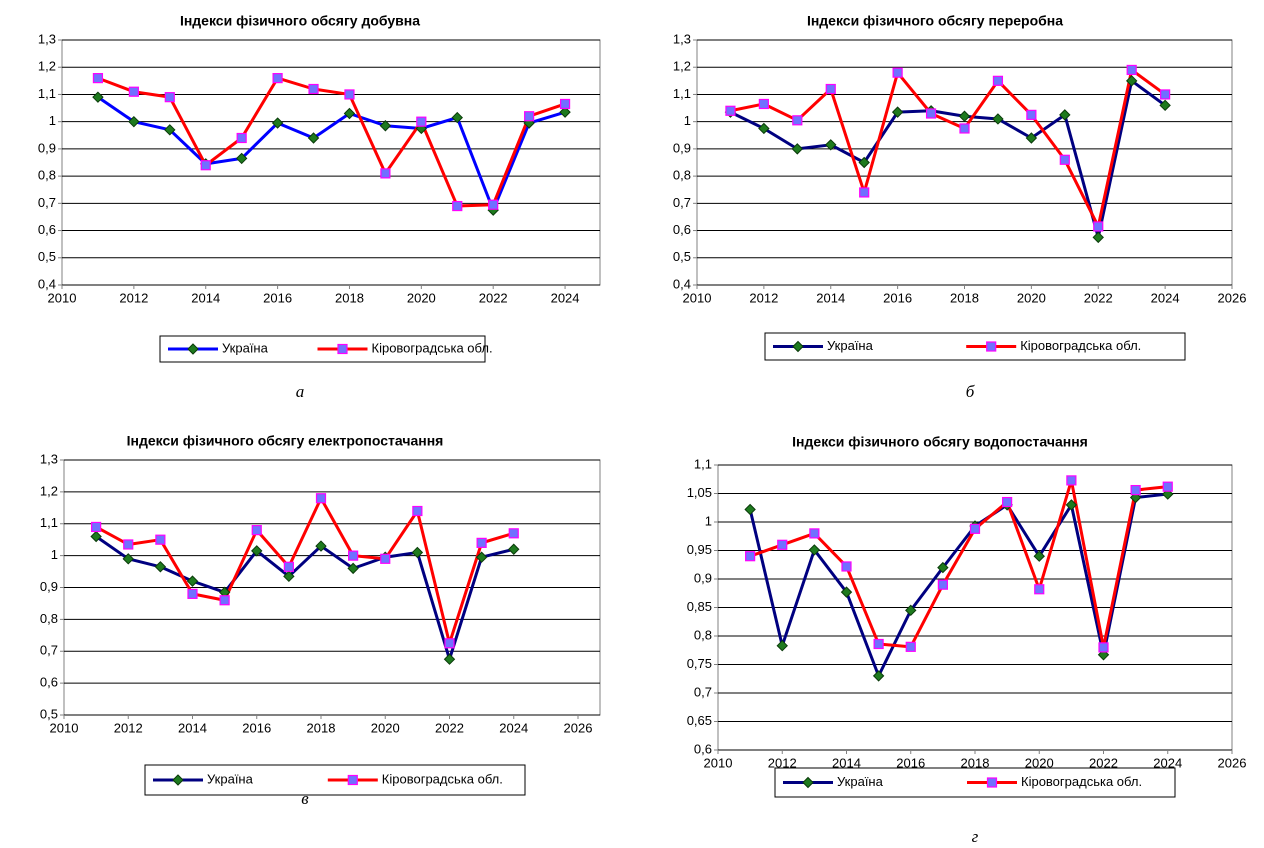 This screenshot has height=848, width=1264. I want to click on caption: г, so click(975, 836).